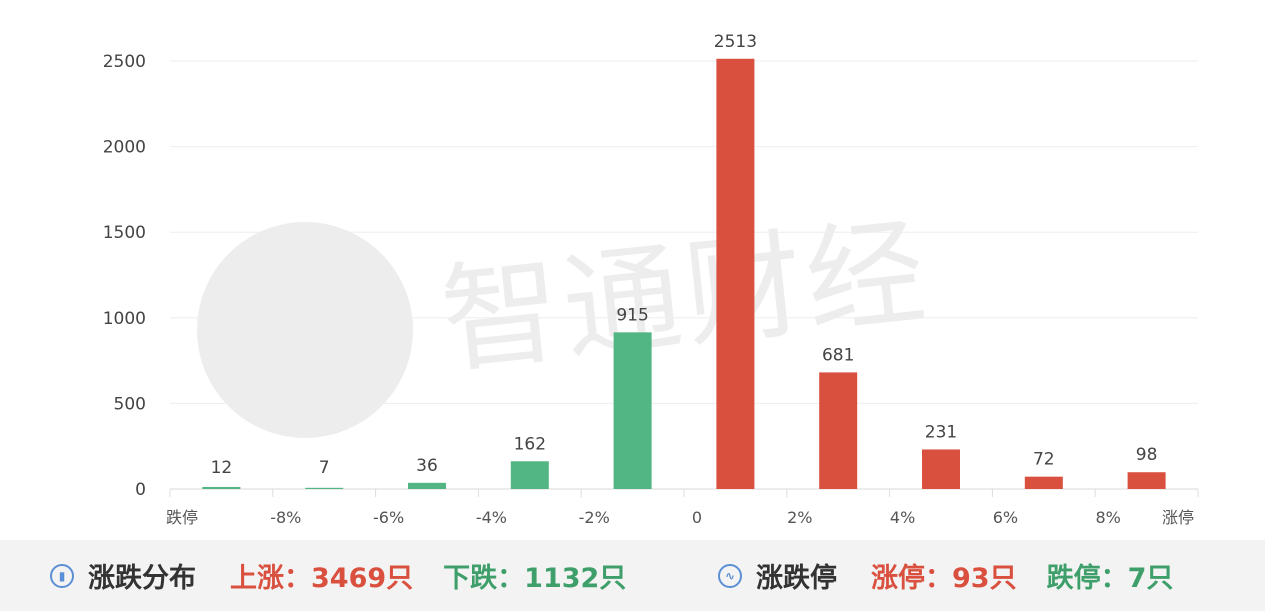 Image resolution: width=1265 pixels, height=611 pixels. Describe the element at coordinates (388, 517) in the screenshot. I see `x-tick-label: -6%` at that location.